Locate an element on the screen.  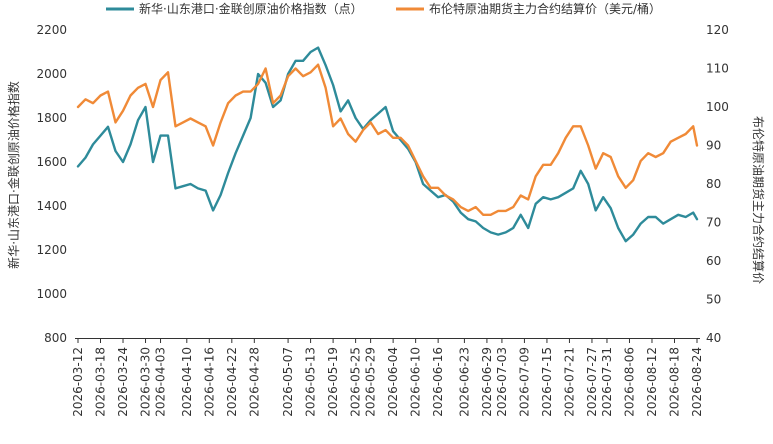
y-right-tick-label: 120 is located at coordinates (717, 30).